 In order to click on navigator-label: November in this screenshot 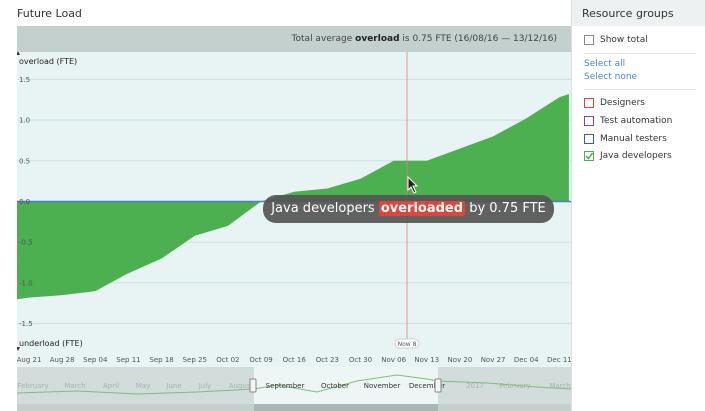, I will do `click(382, 386)`.